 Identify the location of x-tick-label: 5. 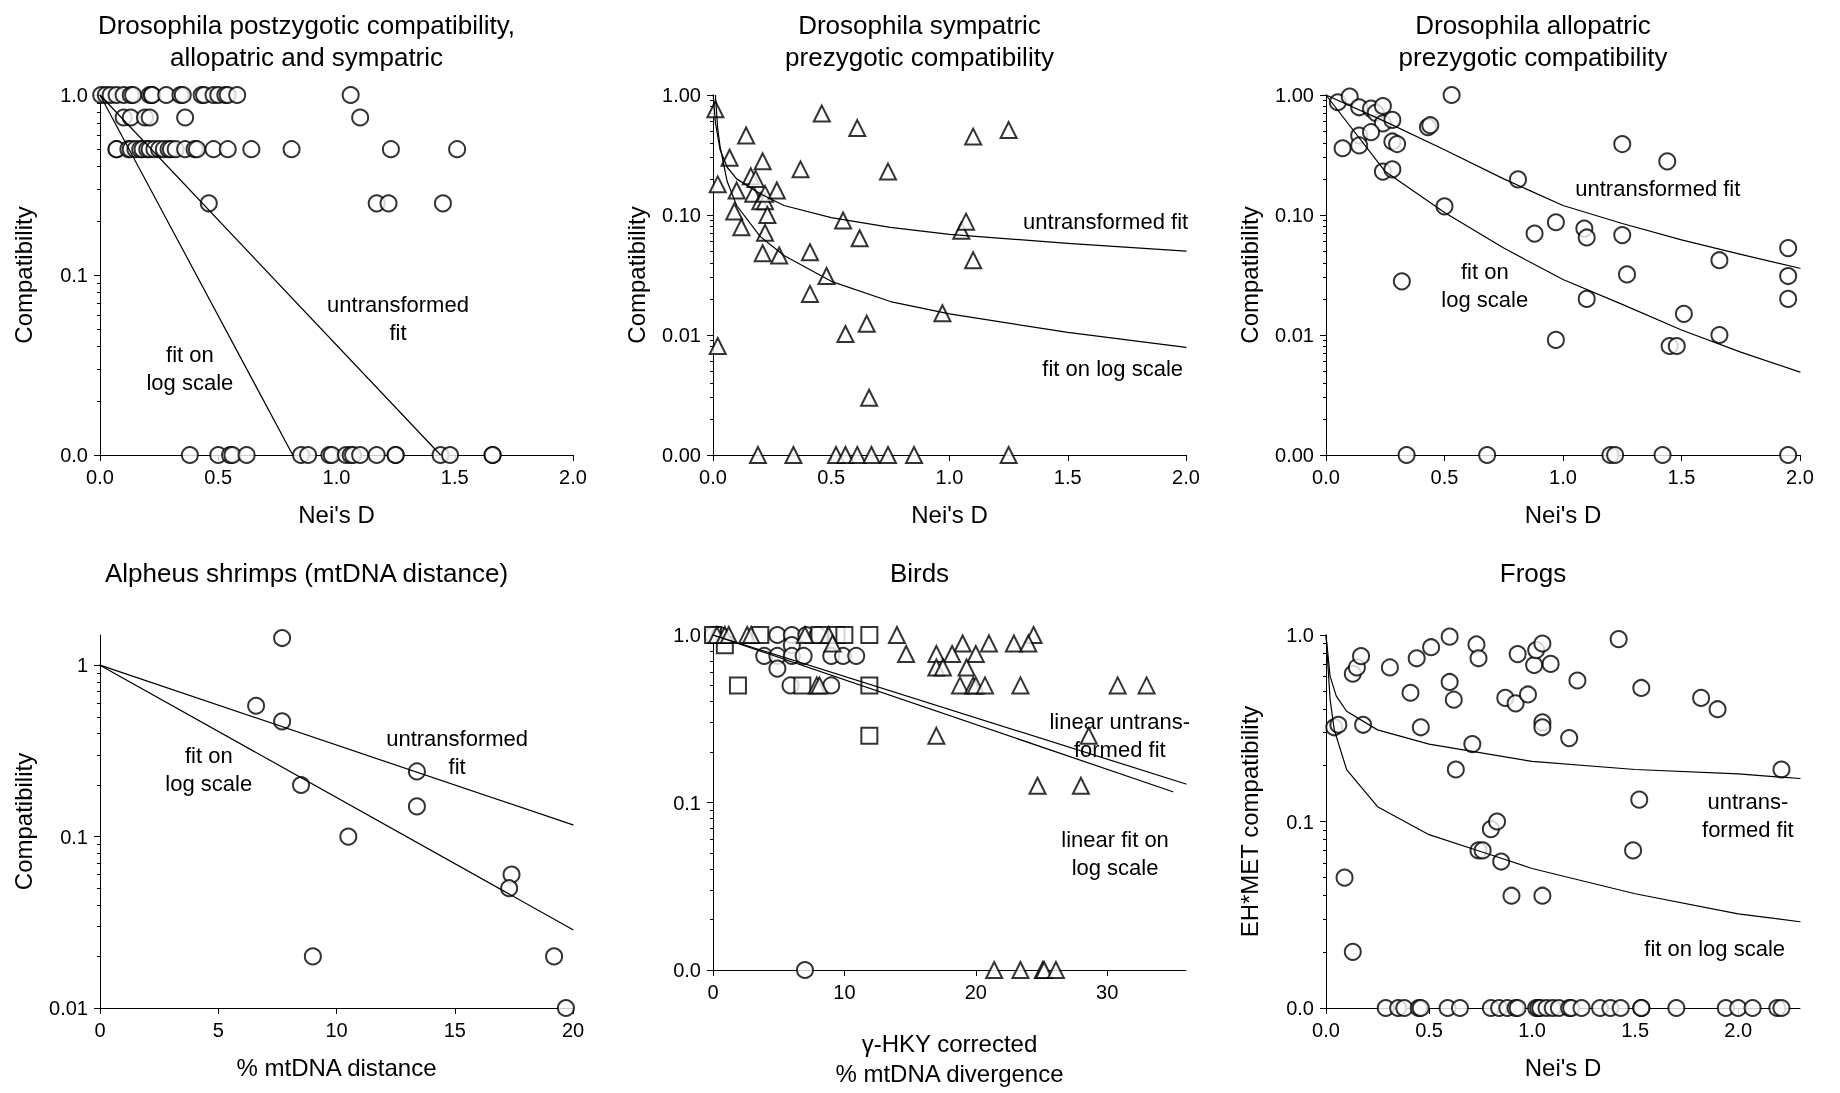
(218, 1030).